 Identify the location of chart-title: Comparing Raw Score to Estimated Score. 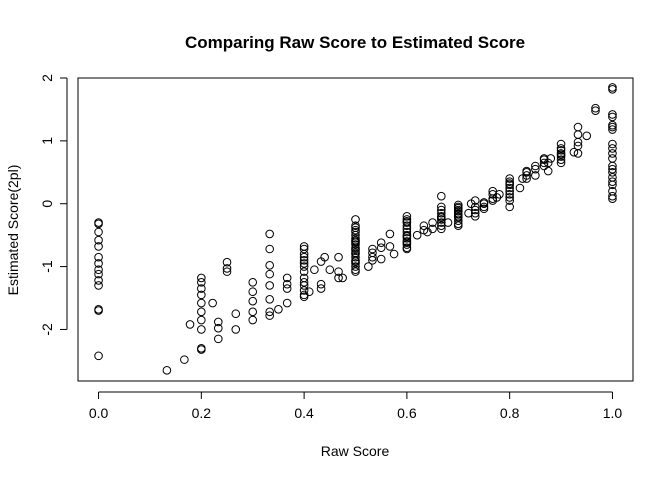
(355, 42).